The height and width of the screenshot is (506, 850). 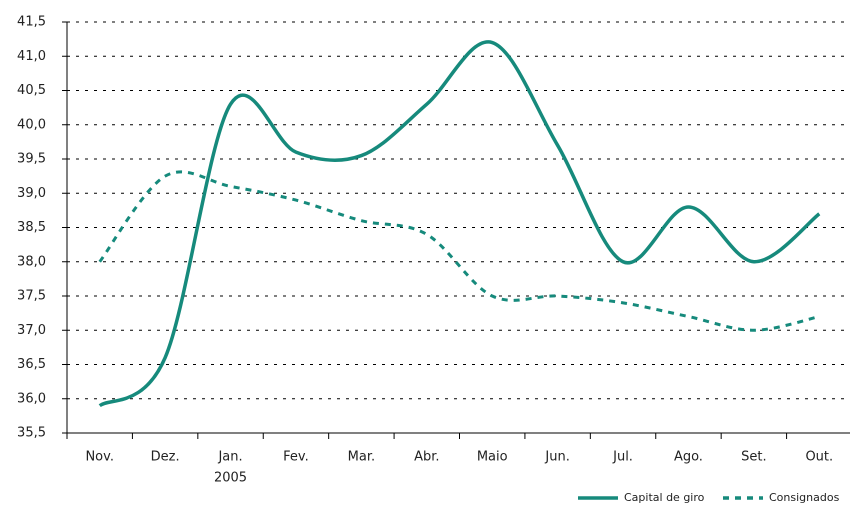 I want to click on x-tick-label: Jul., so click(x=622, y=457).